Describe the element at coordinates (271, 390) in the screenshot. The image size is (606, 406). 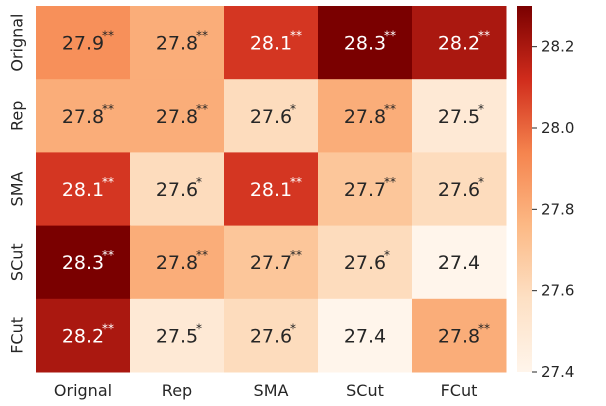
I see `x-tick-label: SMA` at that location.